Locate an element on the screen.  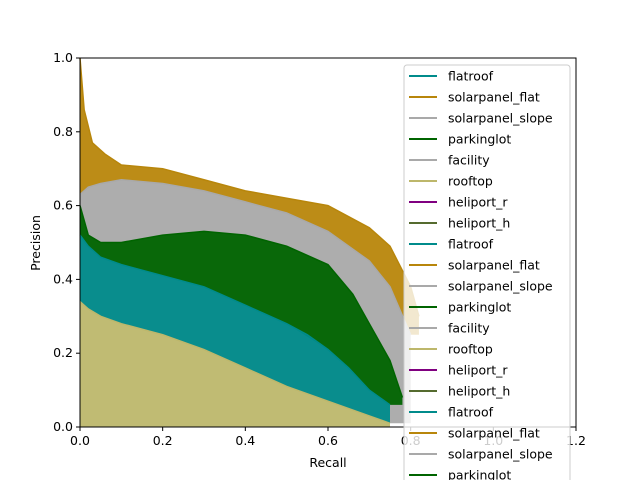
y-tick-label: 0.0 is located at coordinates (63, 426).